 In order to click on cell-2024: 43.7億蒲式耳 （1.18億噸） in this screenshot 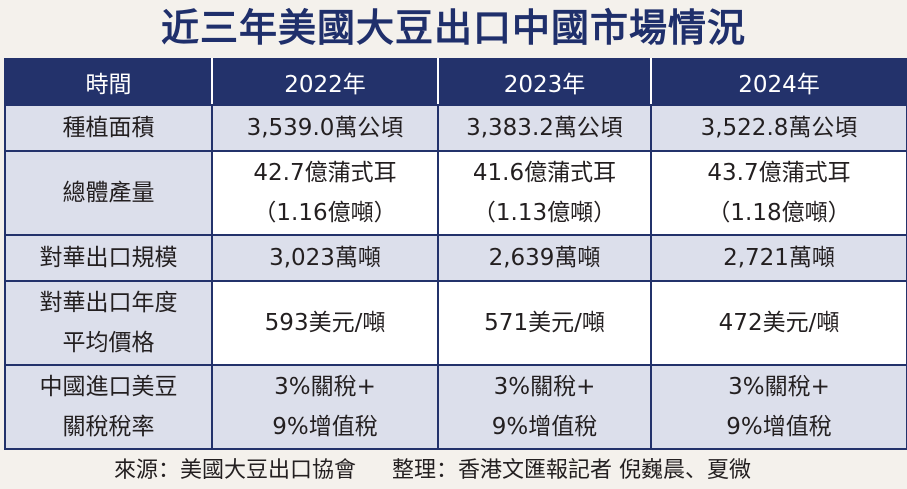, I will do `click(778, 193)`.